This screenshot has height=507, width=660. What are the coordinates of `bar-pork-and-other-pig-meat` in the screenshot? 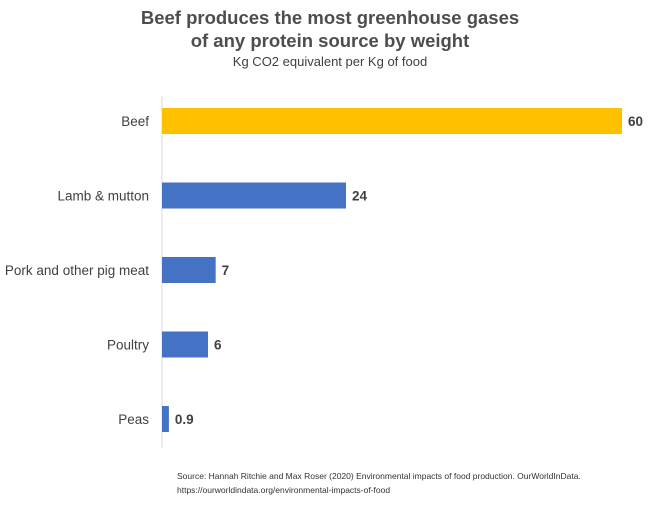 It's located at (189, 270).